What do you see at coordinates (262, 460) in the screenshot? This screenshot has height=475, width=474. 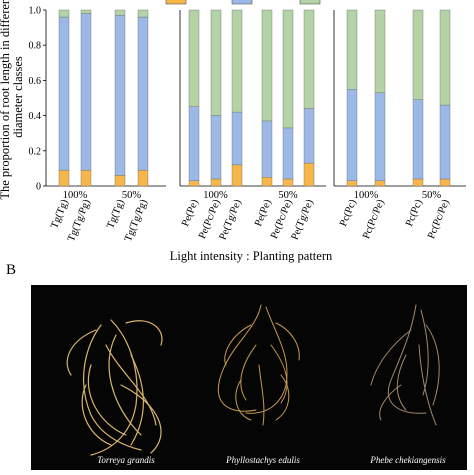 I see `species-label-1: Phyllostachys edulis` at bounding box center [262, 460].